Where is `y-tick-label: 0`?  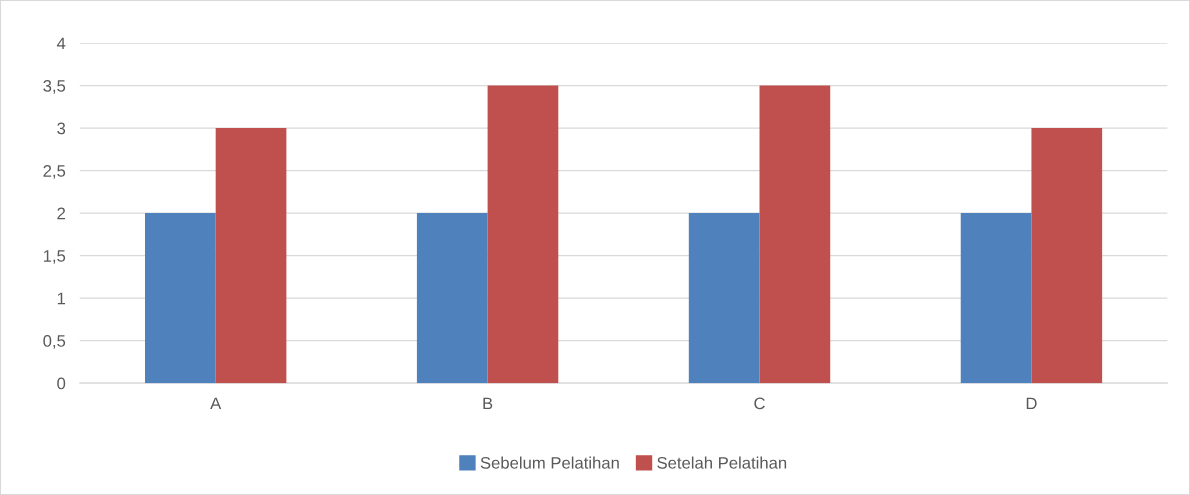 y-tick-label: 0 is located at coordinates (61, 383).